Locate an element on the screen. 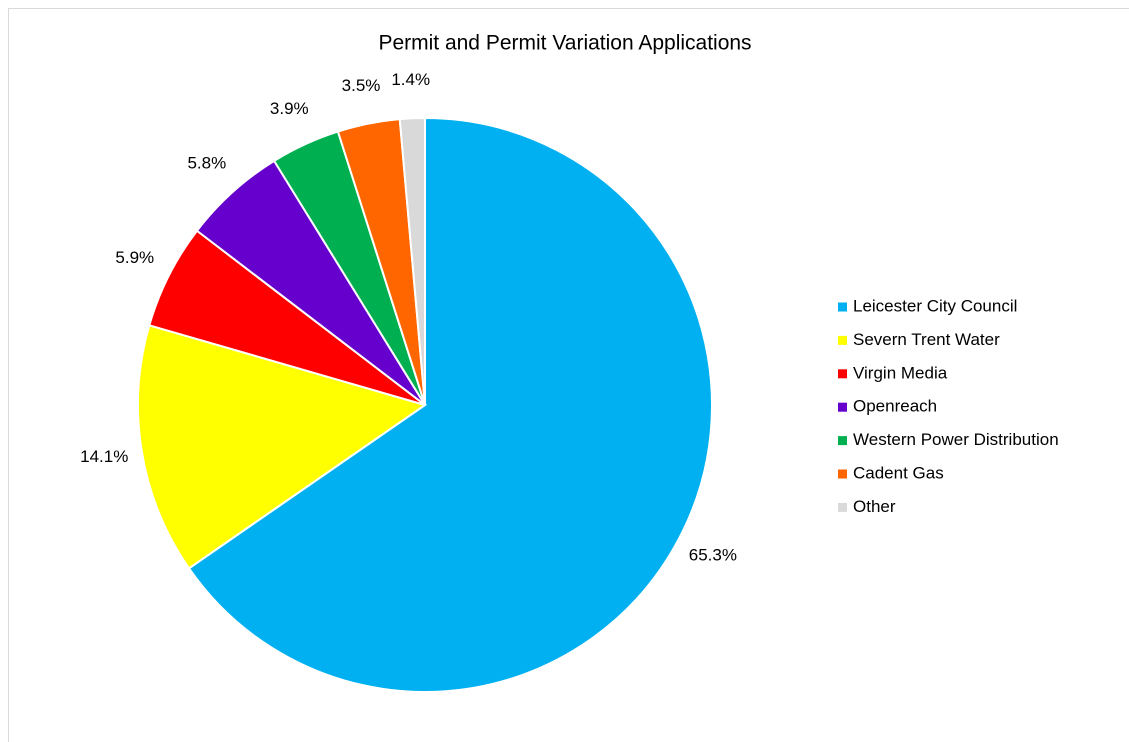  legend-label: Cadent Gas is located at coordinates (898, 472).